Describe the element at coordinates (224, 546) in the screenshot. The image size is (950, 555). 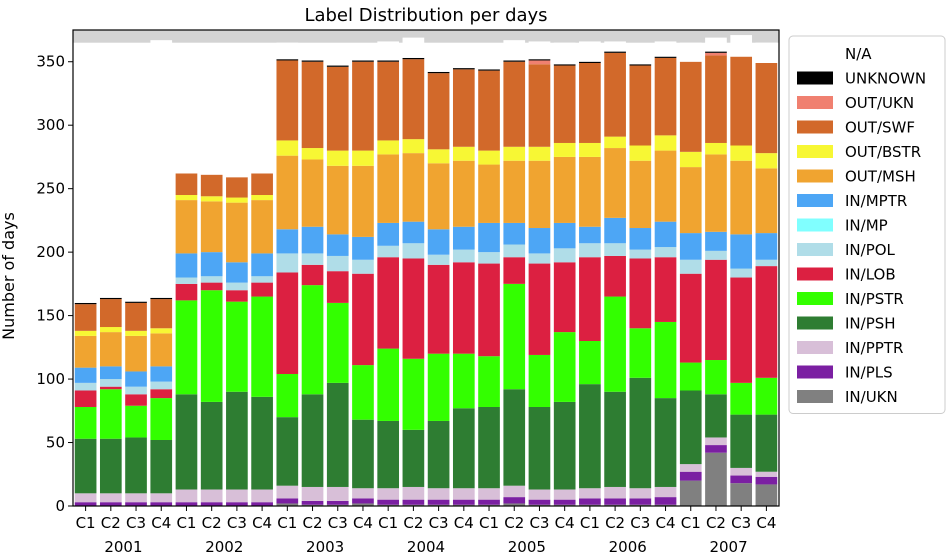
I see `x-group-label: 2002` at that location.